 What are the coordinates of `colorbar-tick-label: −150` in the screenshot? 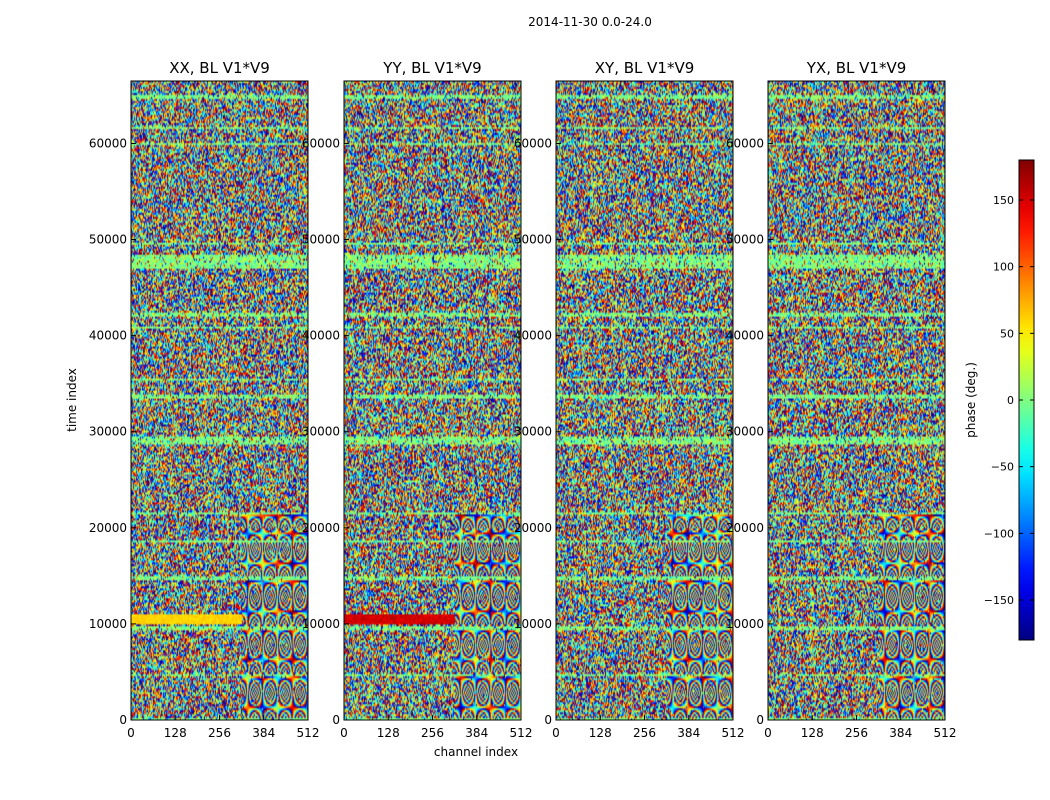 It's located at (999, 600).